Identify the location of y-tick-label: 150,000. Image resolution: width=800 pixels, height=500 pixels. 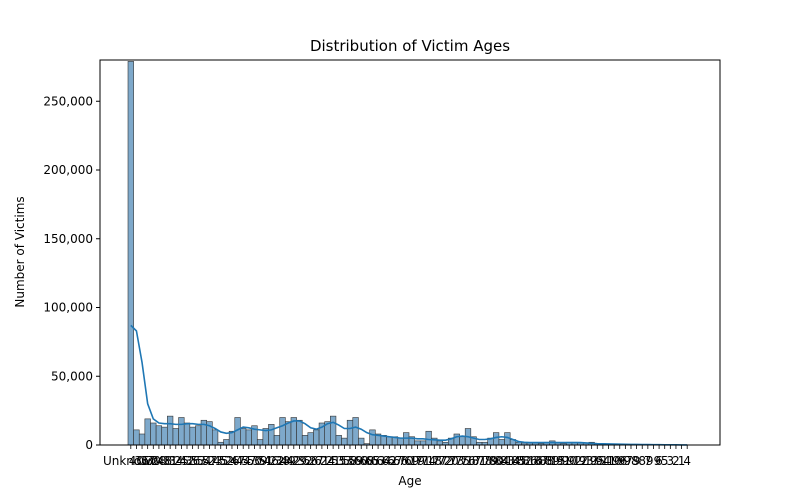
(68, 239).